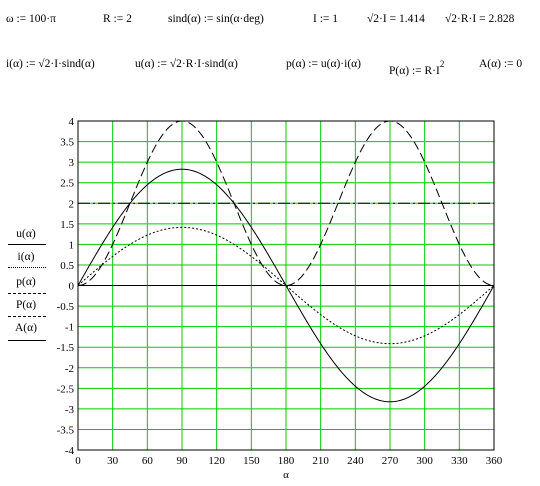 The image size is (540, 486). I want to click on x-tick-label-9: 270, so click(390, 461).